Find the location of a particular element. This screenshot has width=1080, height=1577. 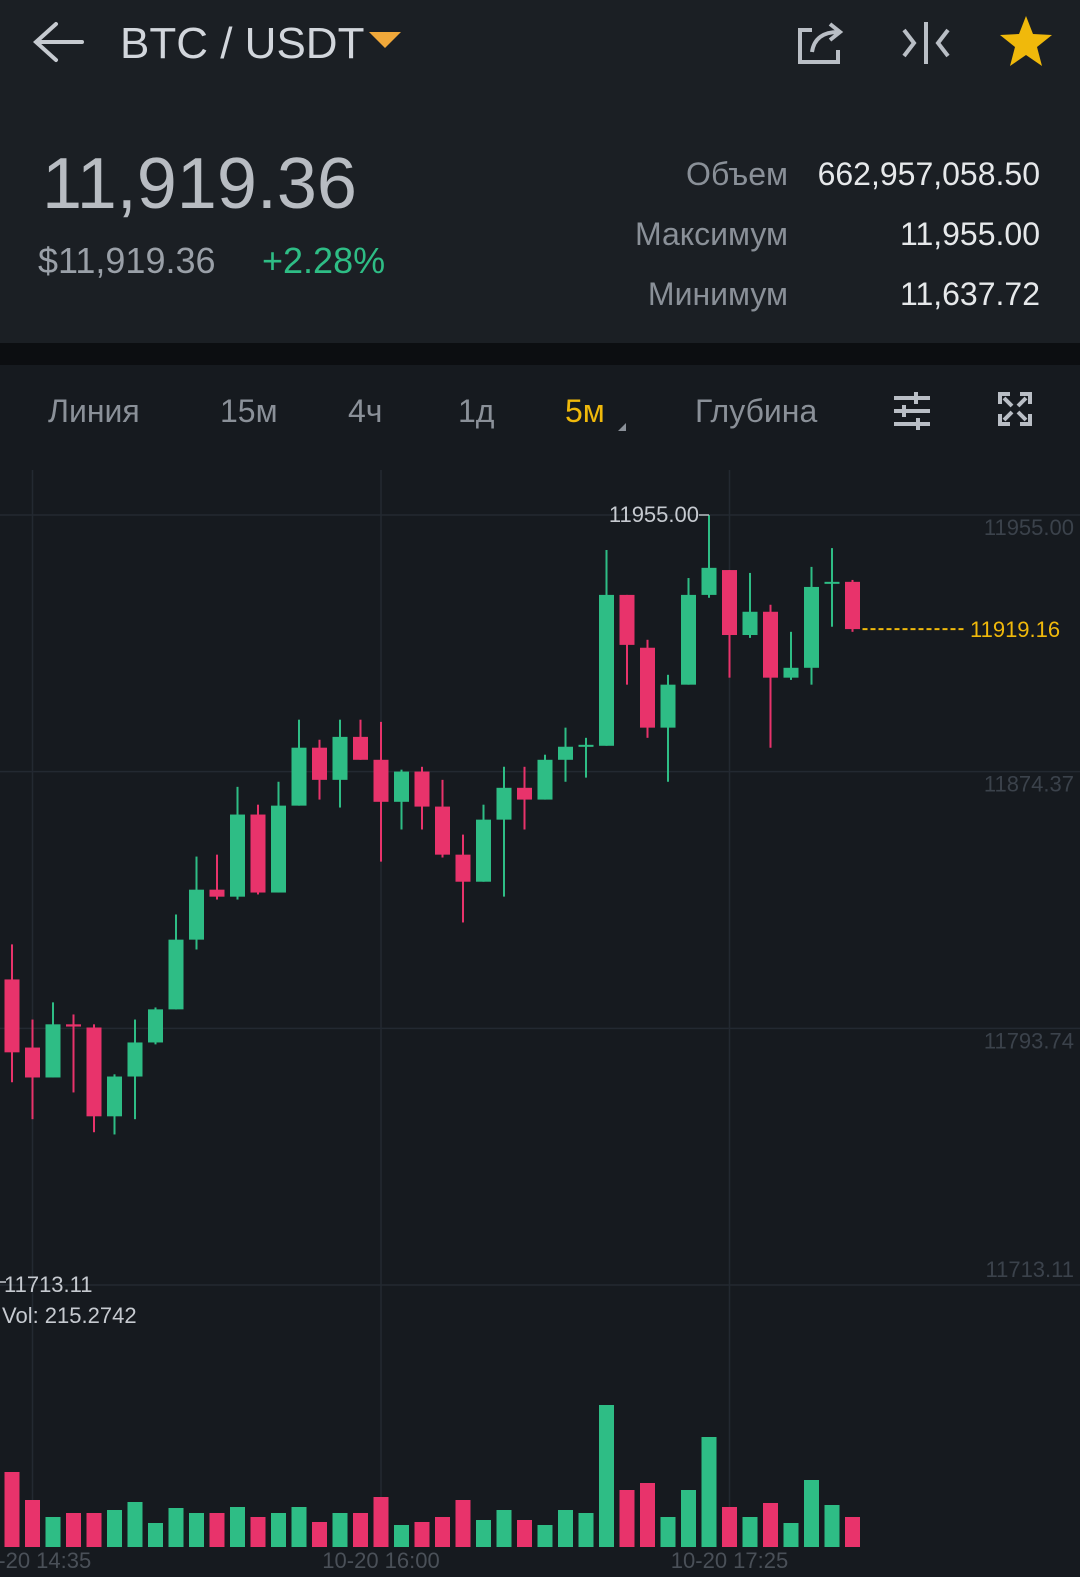

stat-value: 11,637.72 is located at coordinates (970, 294).